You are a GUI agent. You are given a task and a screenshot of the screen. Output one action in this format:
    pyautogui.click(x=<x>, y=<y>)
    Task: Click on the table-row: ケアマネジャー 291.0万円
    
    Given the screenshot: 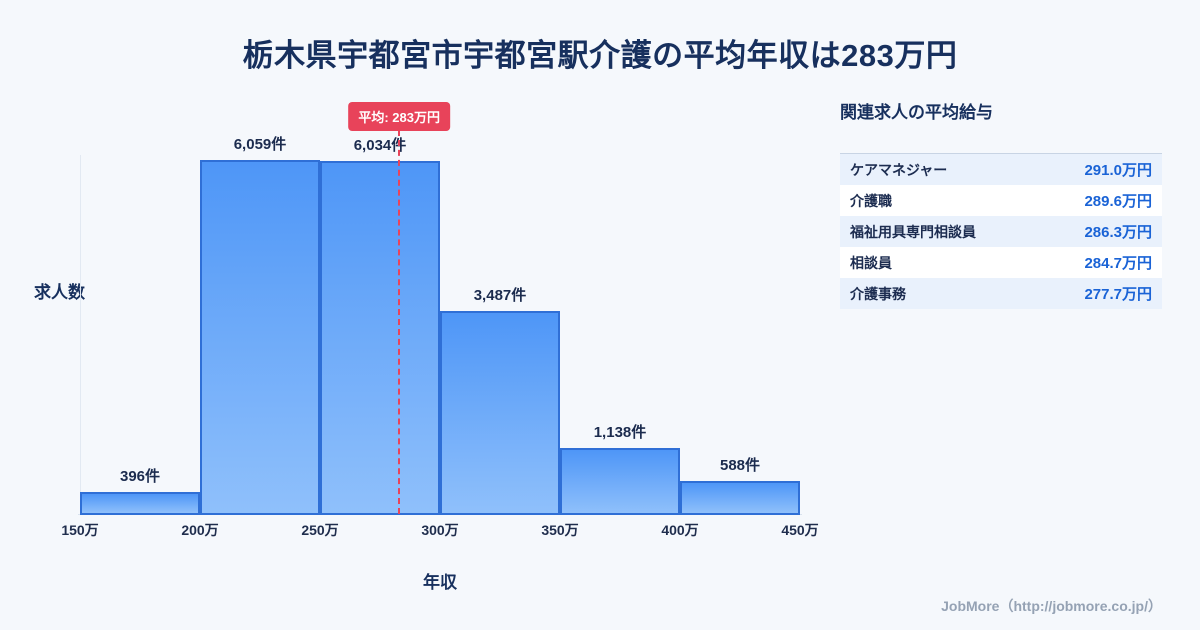 What is the action you would take?
    pyautogui.click(x=1001, y=169)
    